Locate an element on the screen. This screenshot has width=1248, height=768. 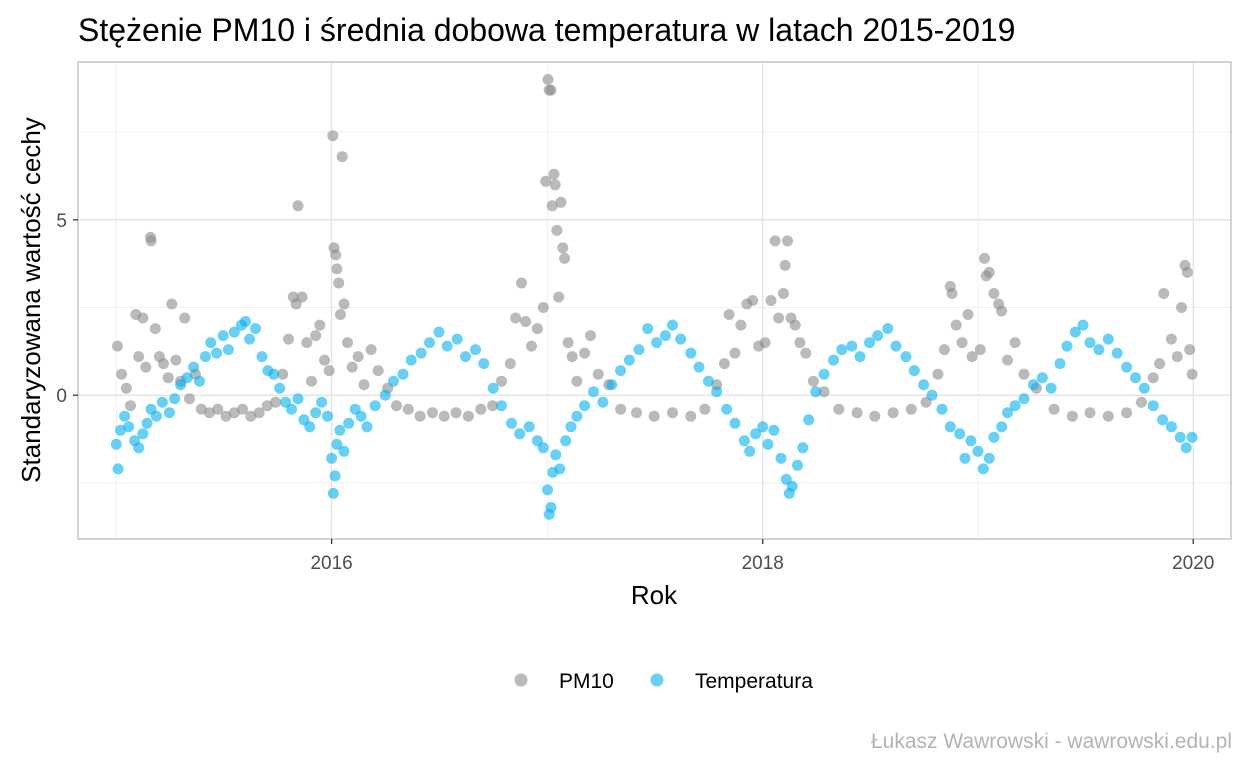
legend-key-pm10 is located at coordinates (521, 680).